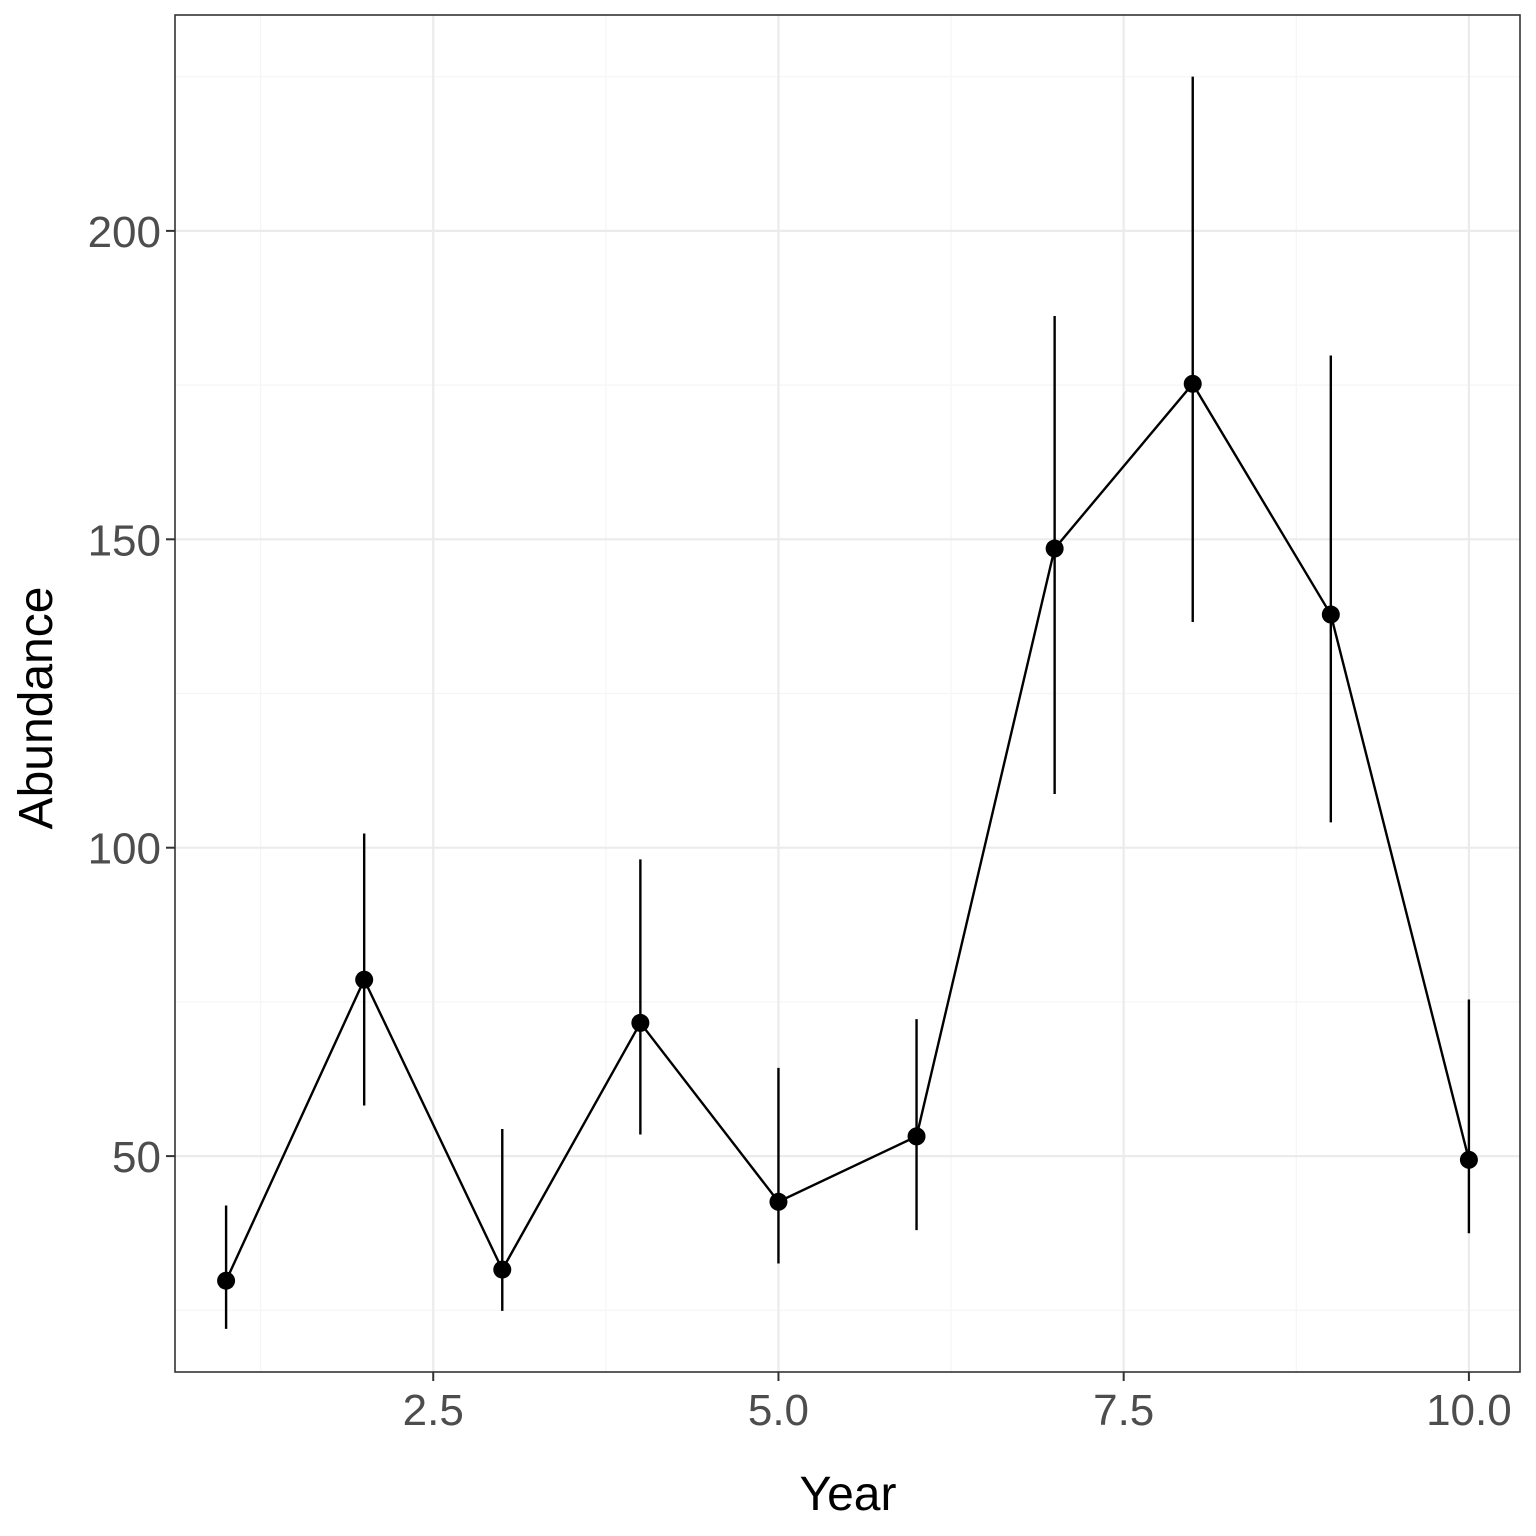 This screenshot has width=1536, height=1536. What do you see at coordinates (36, 708) in the screenshot?
I see `y-axis-title: Abundance` at bounding box center [36, 708].